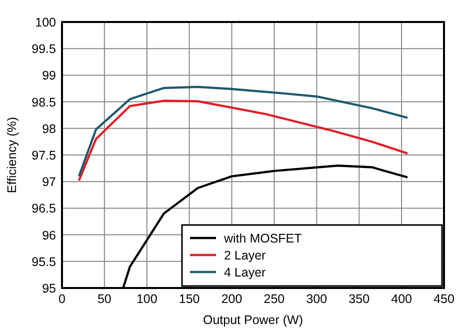 Image resolution: width=462 pixels, height=334 pixels. Describe the element at coordinates (104, 299) in the screenshot. I see `x-tick-label: 50` at that location.